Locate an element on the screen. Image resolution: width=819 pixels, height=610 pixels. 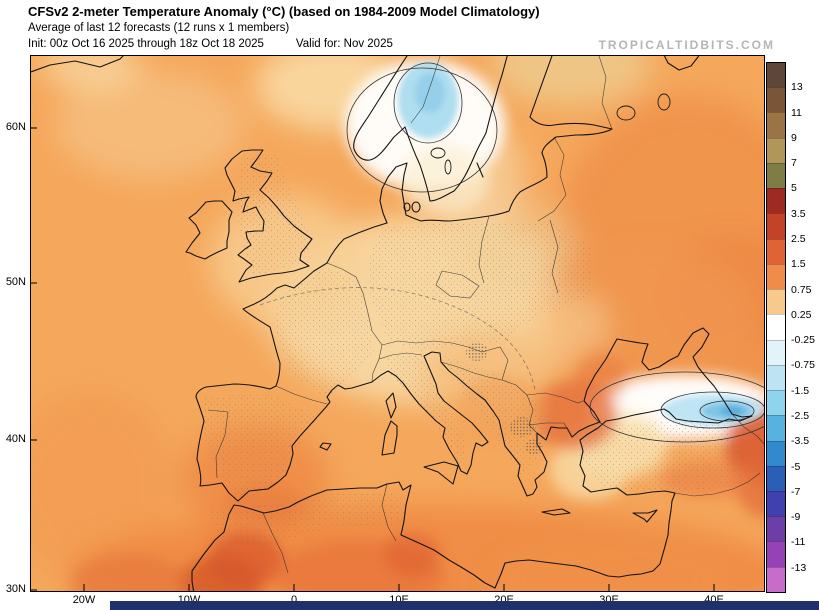
mallorca-coast is located at coordinates (325, 446).